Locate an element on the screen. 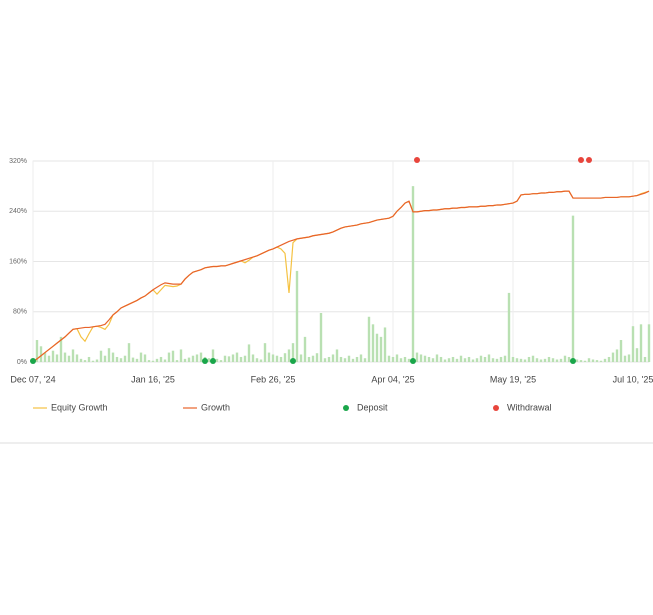 The height and width of the screenshot is (615, 653). legend-swatch is located at coordinates (496, 408).